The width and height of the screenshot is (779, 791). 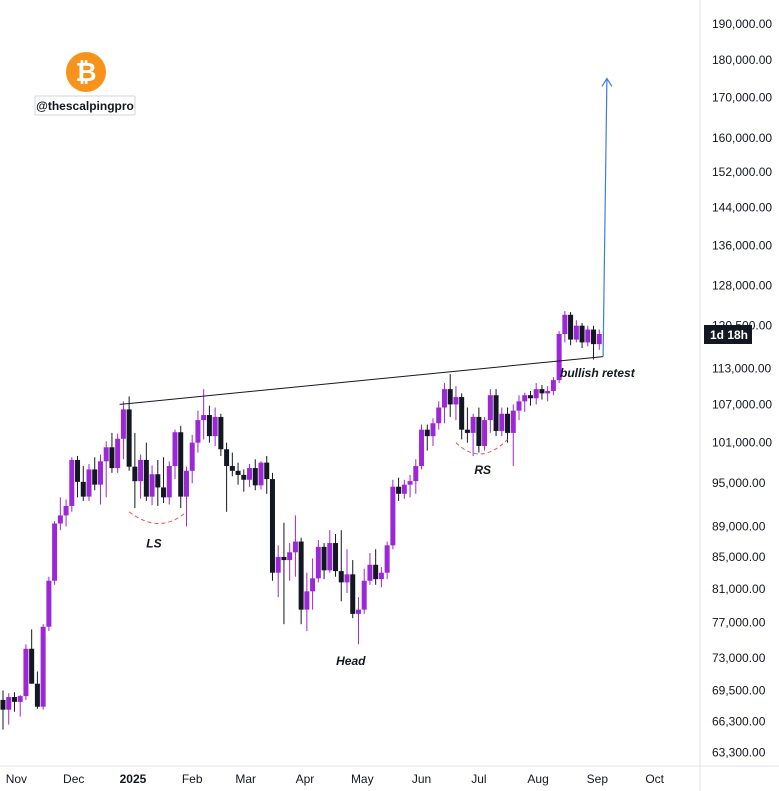 What do you see at coordinates (739, 752) in the screenshot?
I see `price-tick-label: 63,300.00` at bounding box center [739, 752].